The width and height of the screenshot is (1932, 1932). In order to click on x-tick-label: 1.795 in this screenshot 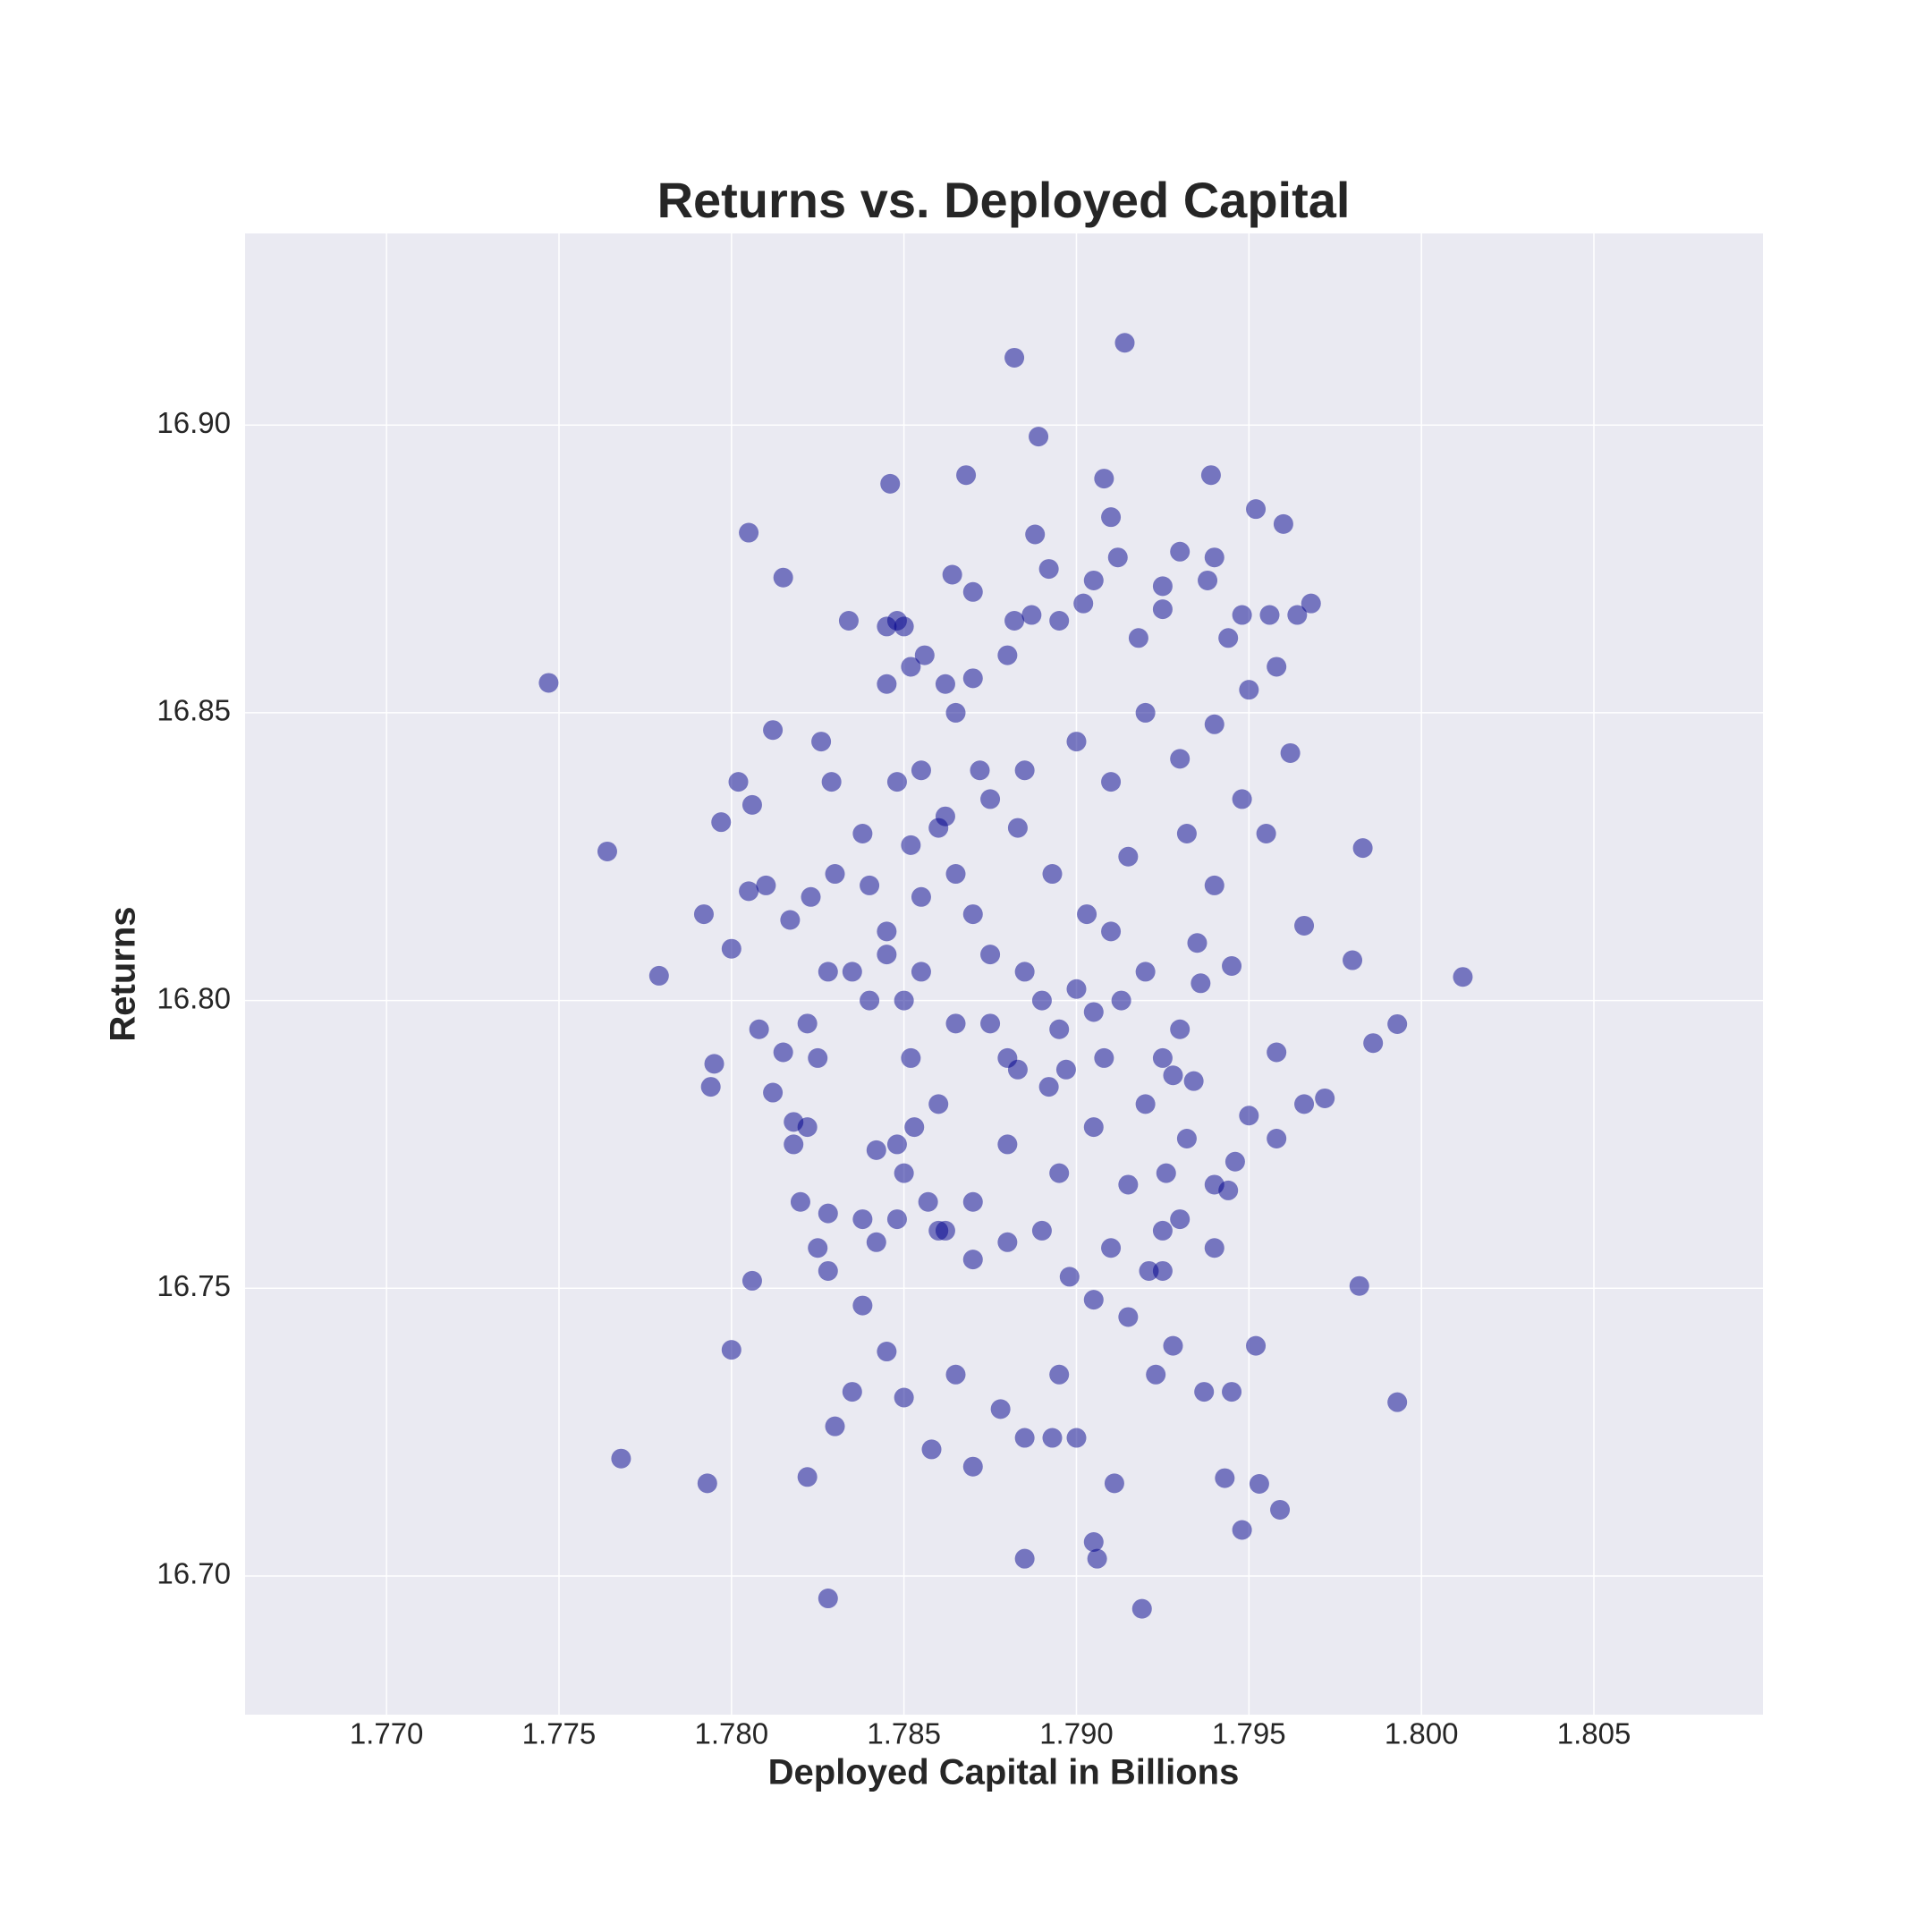, I will do `click(1249, 1733)`.